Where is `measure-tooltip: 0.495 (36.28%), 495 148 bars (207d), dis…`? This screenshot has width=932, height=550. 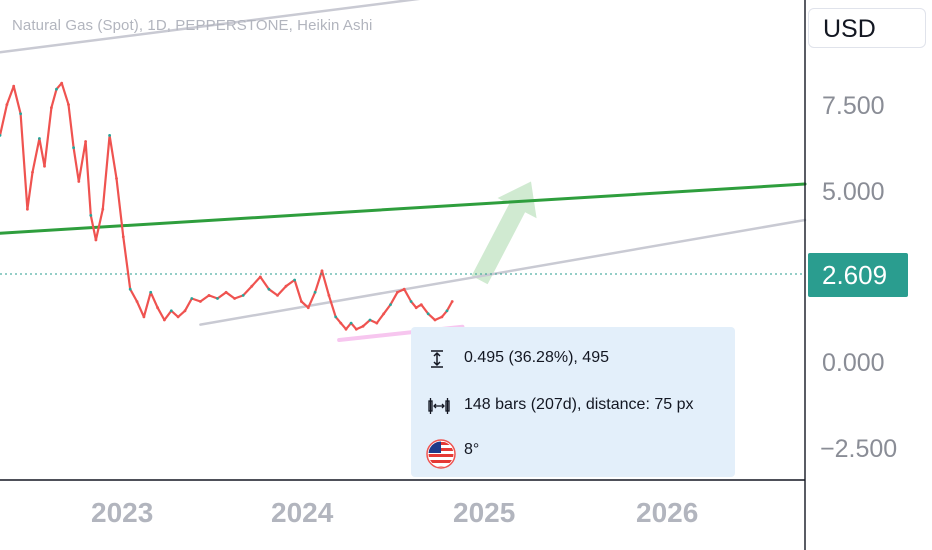 measure-tooltip: 0.495 (36.28%), 495 148 bars (207d), dis… is located at coordinates (573, 402).